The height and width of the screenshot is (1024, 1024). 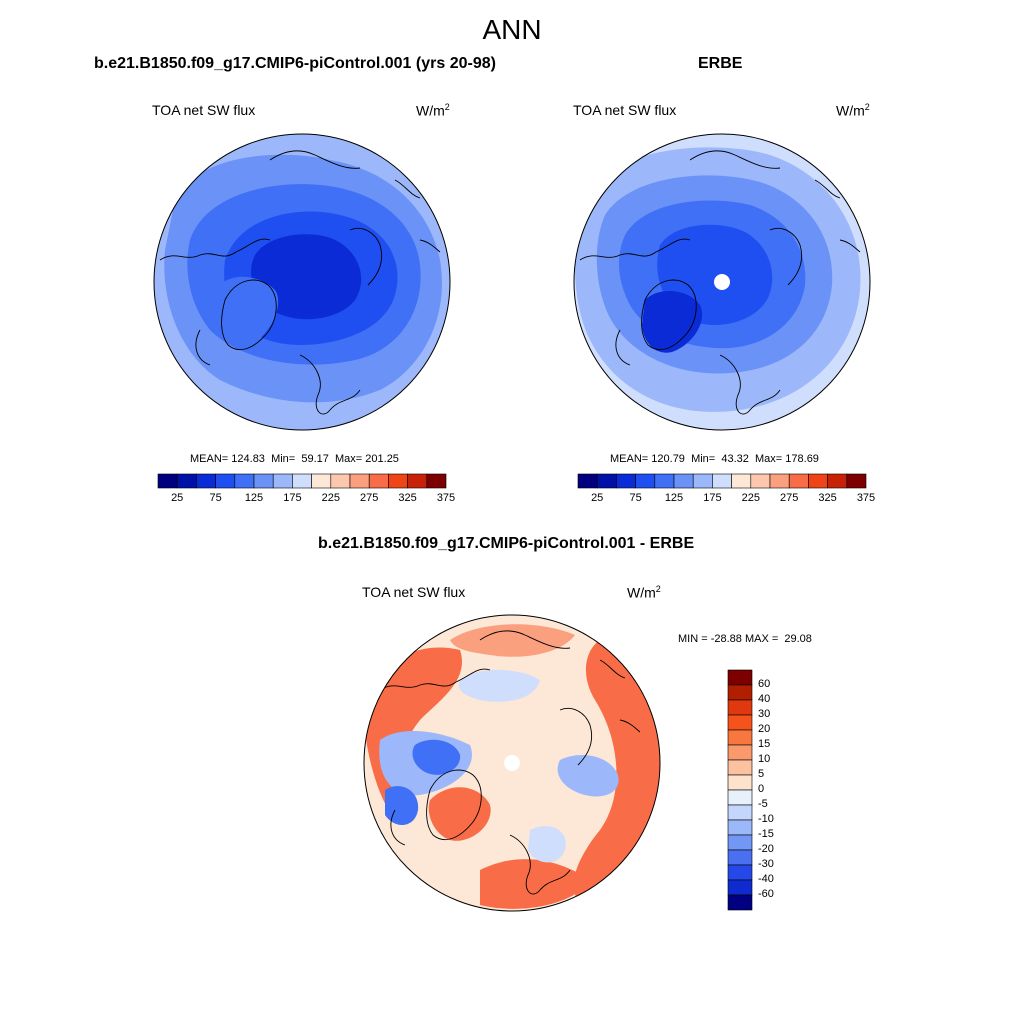 I want to click on diff-cool-north, so click(x=499, y=685).